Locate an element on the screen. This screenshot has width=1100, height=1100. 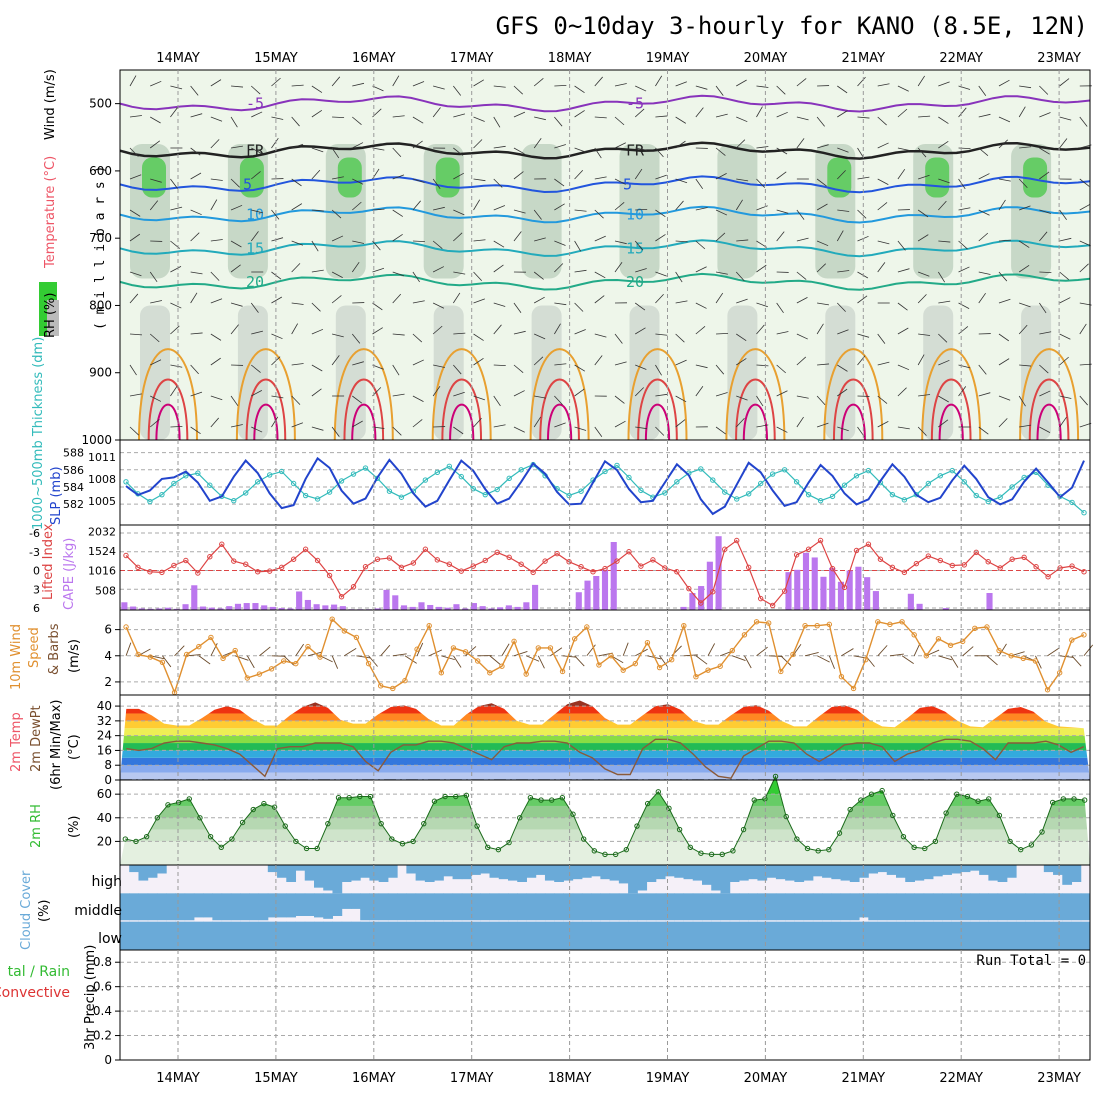
precip-total-label: tal / Rain is located at coordinates (39, 972).